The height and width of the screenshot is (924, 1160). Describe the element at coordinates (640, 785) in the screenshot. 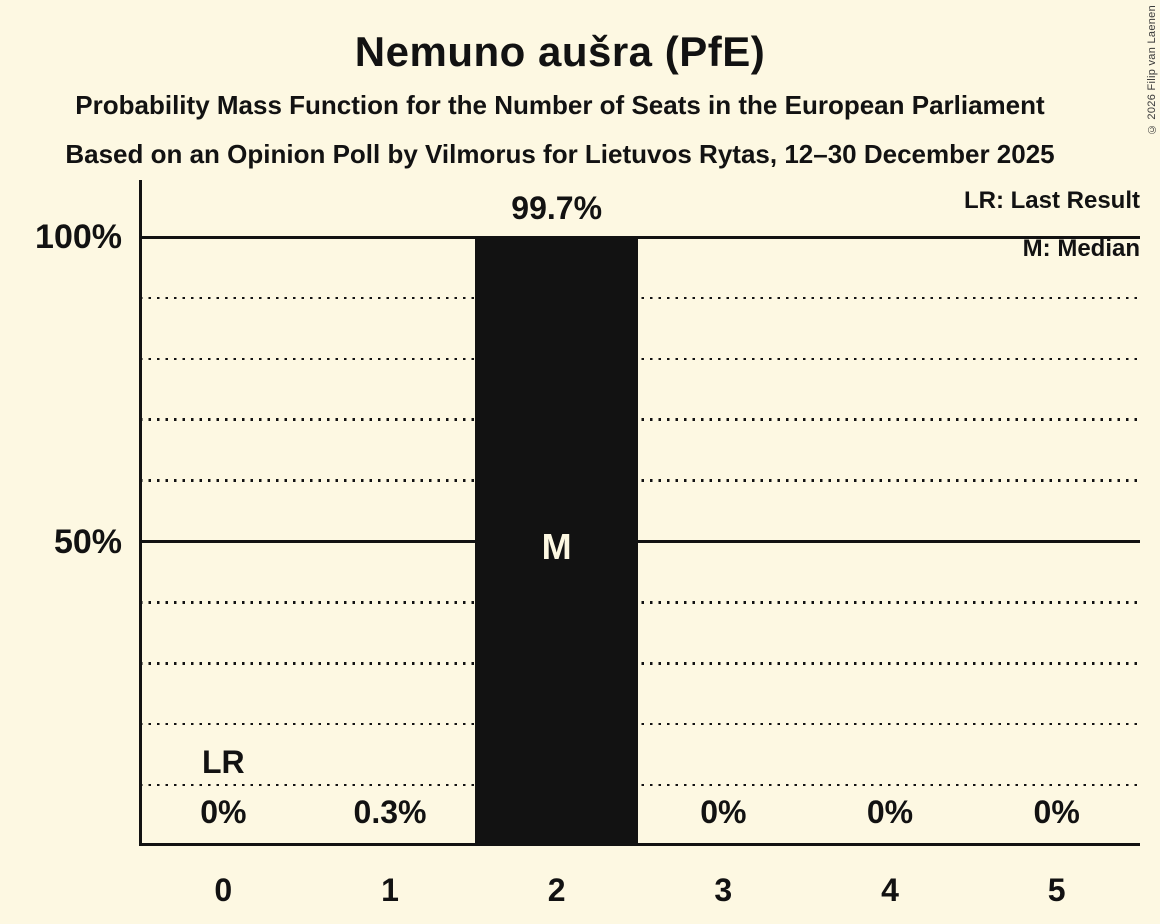

I see `gridline-dotted-10pct` at that location.